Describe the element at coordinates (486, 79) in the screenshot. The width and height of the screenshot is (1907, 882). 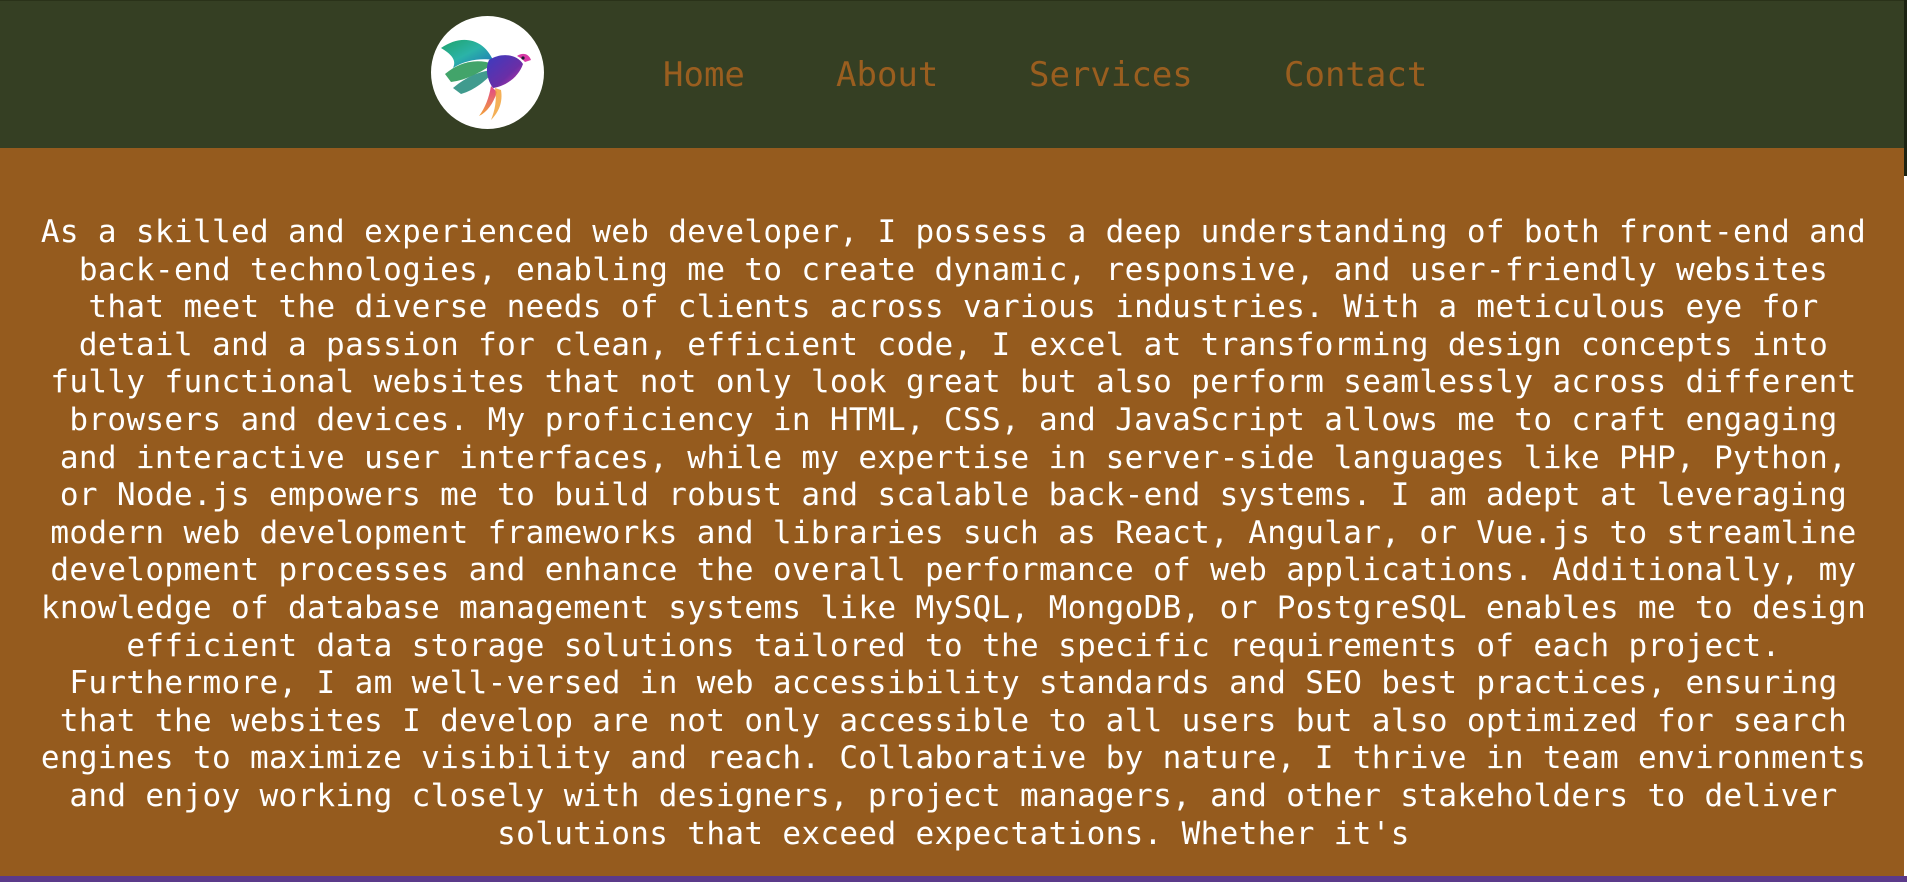
I see `bird-logo-icon` at that location.